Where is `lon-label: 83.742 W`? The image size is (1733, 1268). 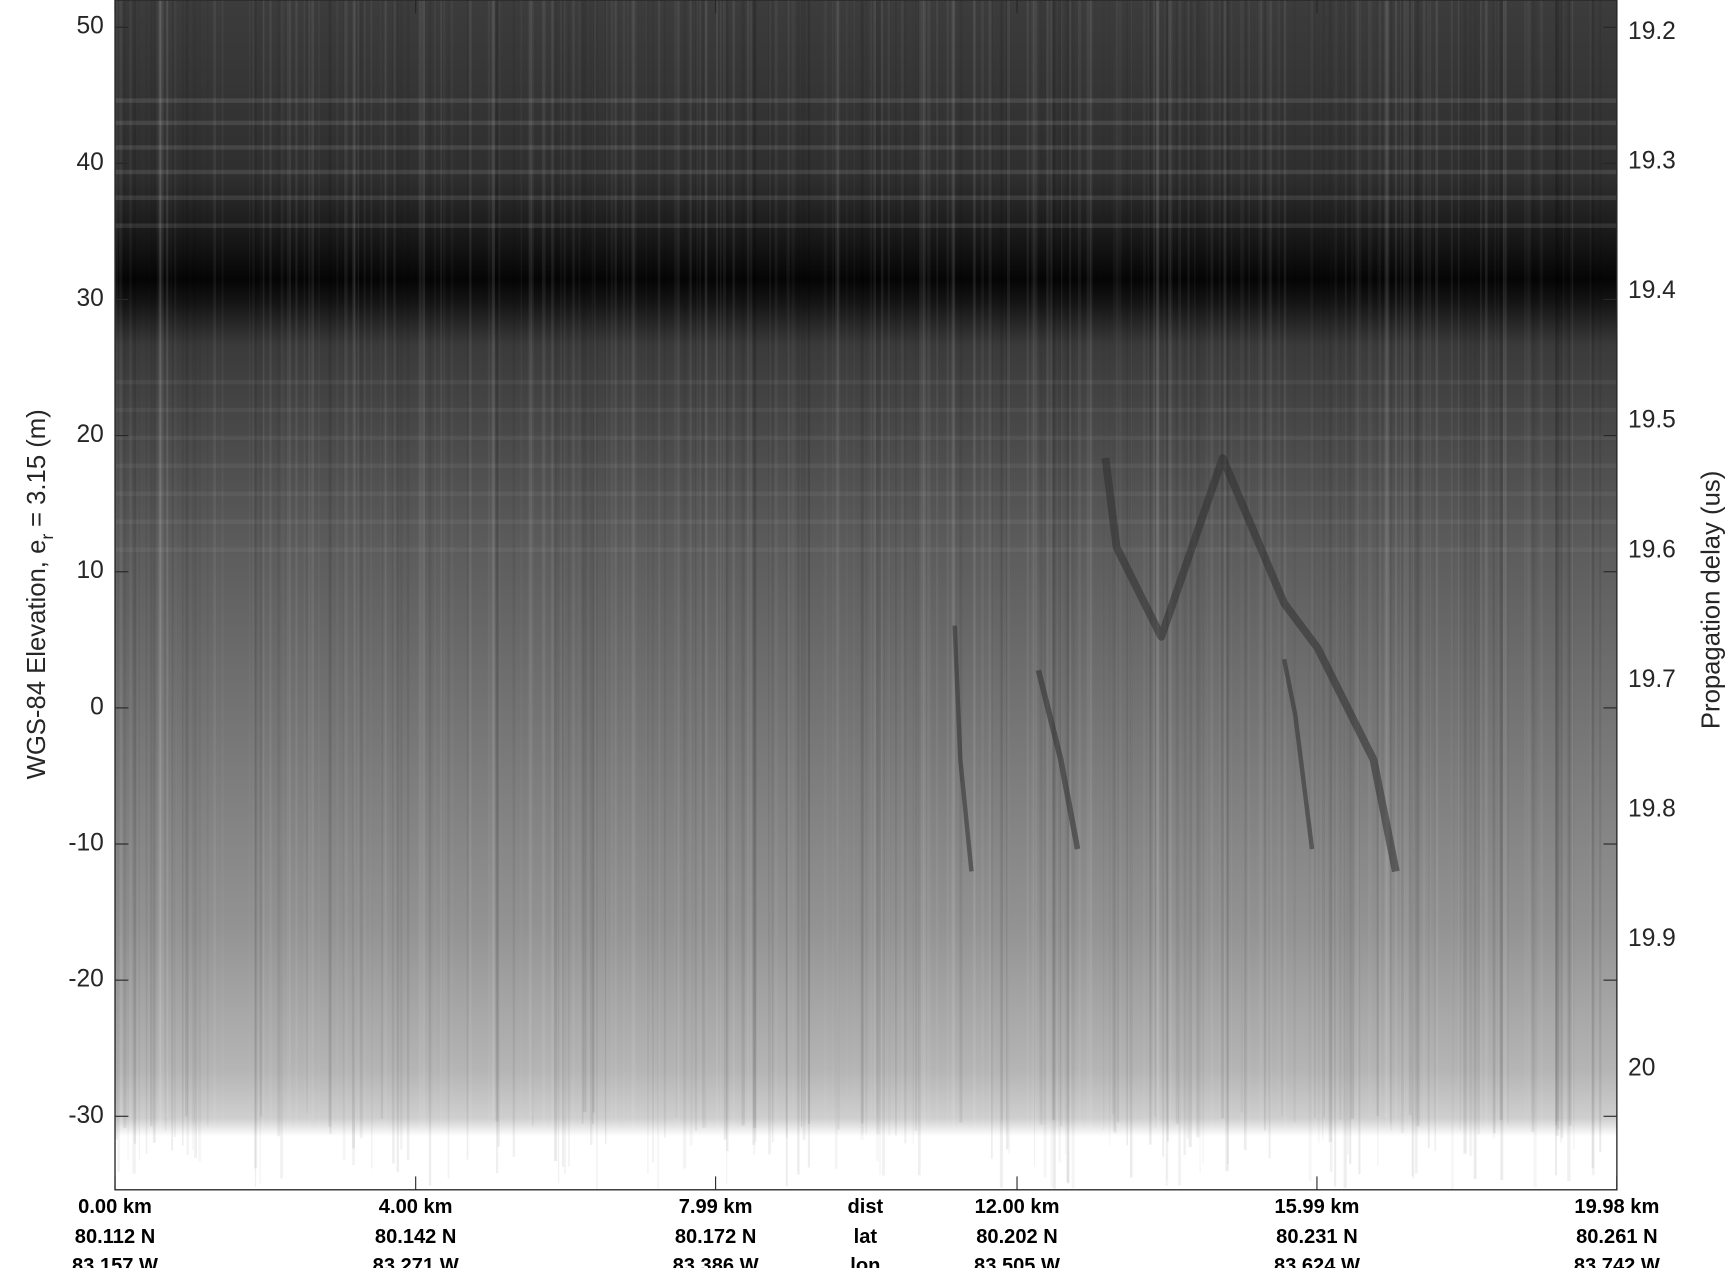
lon-label: 83.742 W is located at coordinates (1617, 1261).